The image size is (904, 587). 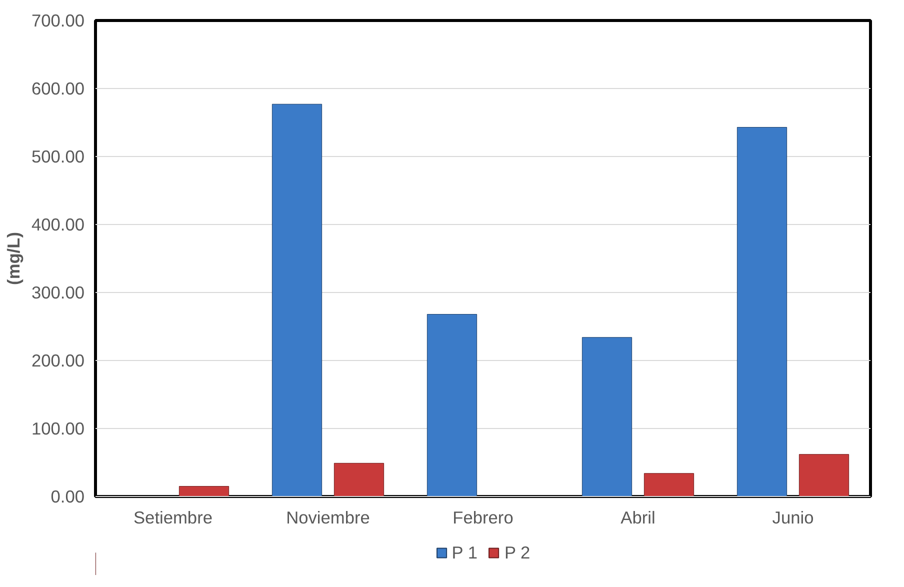 I want to click on y-tick-label: 700.00, so click(x=58, y=20).